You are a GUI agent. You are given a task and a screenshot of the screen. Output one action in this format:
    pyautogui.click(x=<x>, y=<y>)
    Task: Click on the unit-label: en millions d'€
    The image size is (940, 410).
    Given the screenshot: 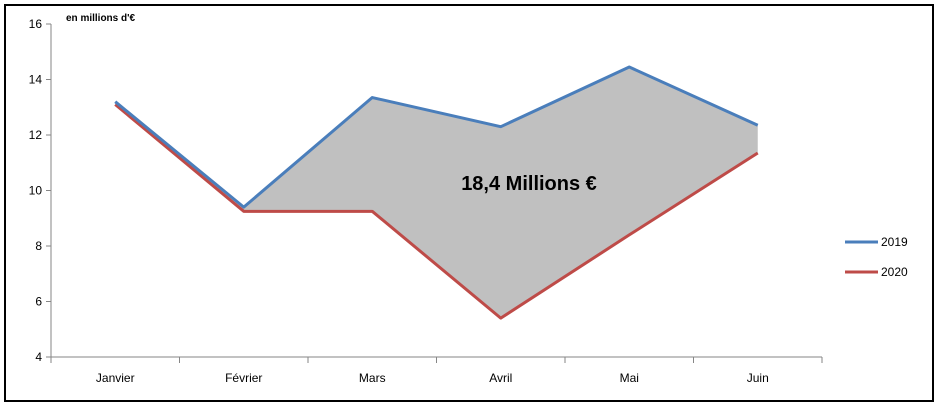 What is the action you would take?
    pyautogui.click(x=100, y=18)
    